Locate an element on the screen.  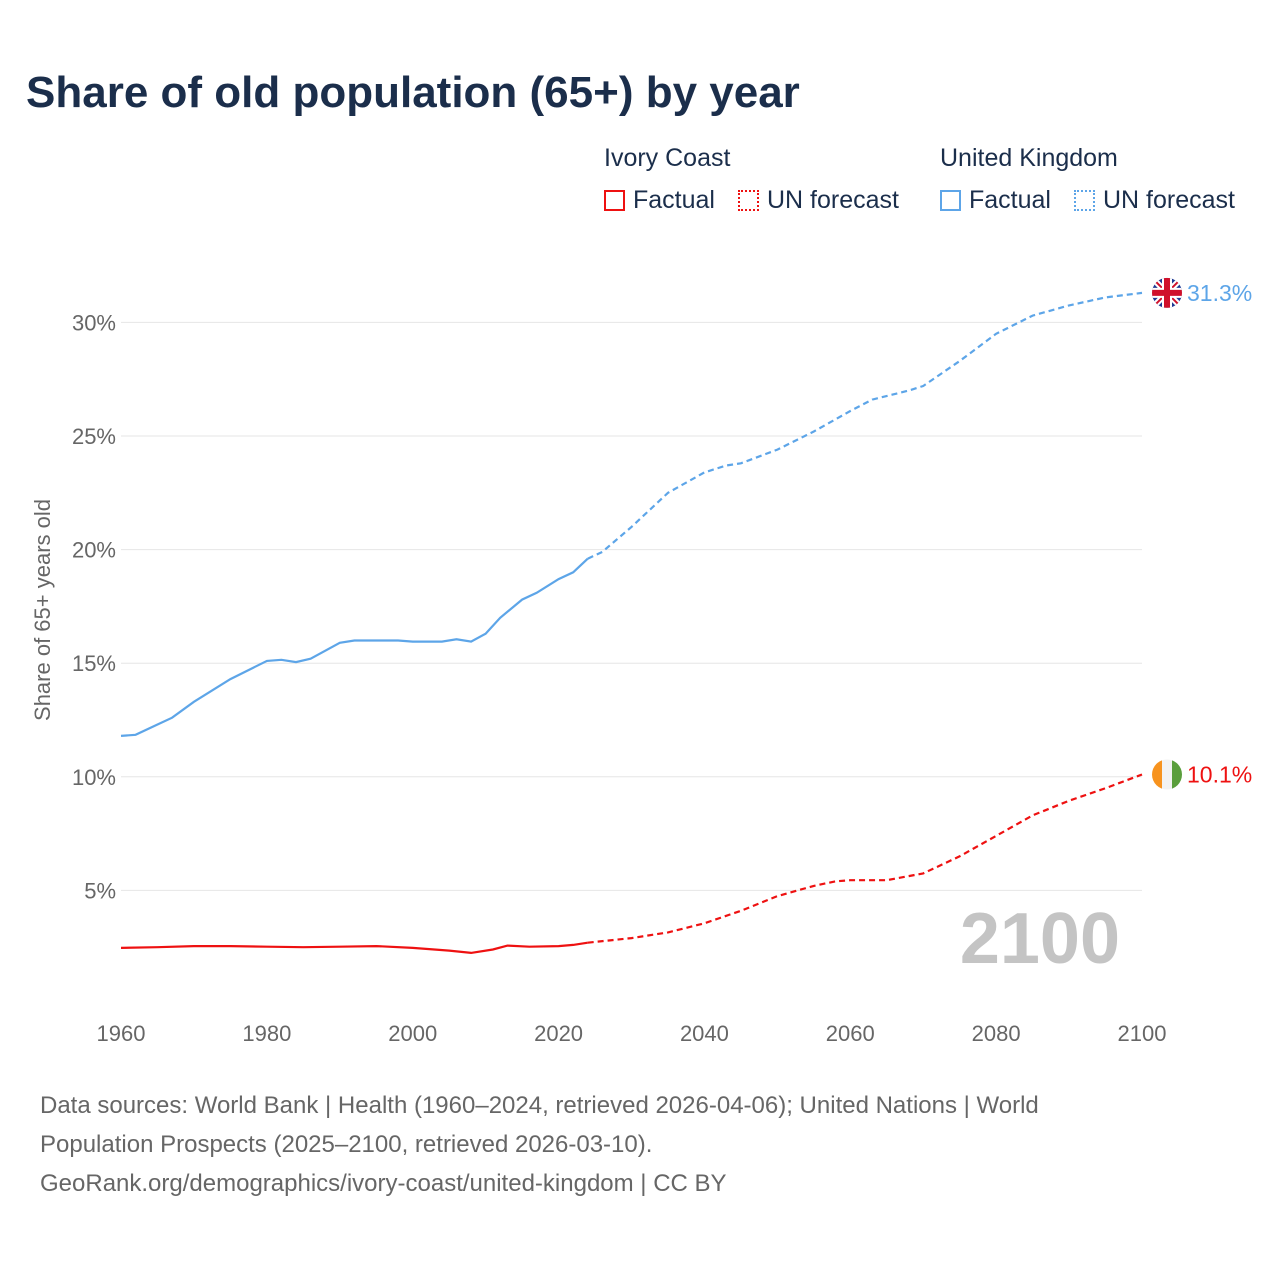
x-tick-label: 2060 is located at coordinates (850, 1033).